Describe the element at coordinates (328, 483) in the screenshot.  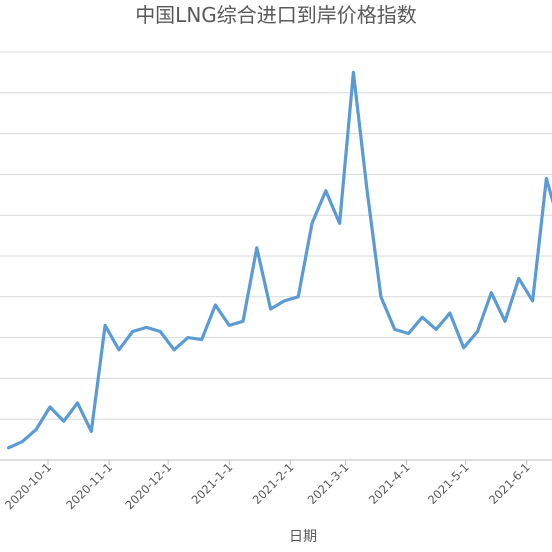
I see `x-tick-label: 2021-3-1` at that location.